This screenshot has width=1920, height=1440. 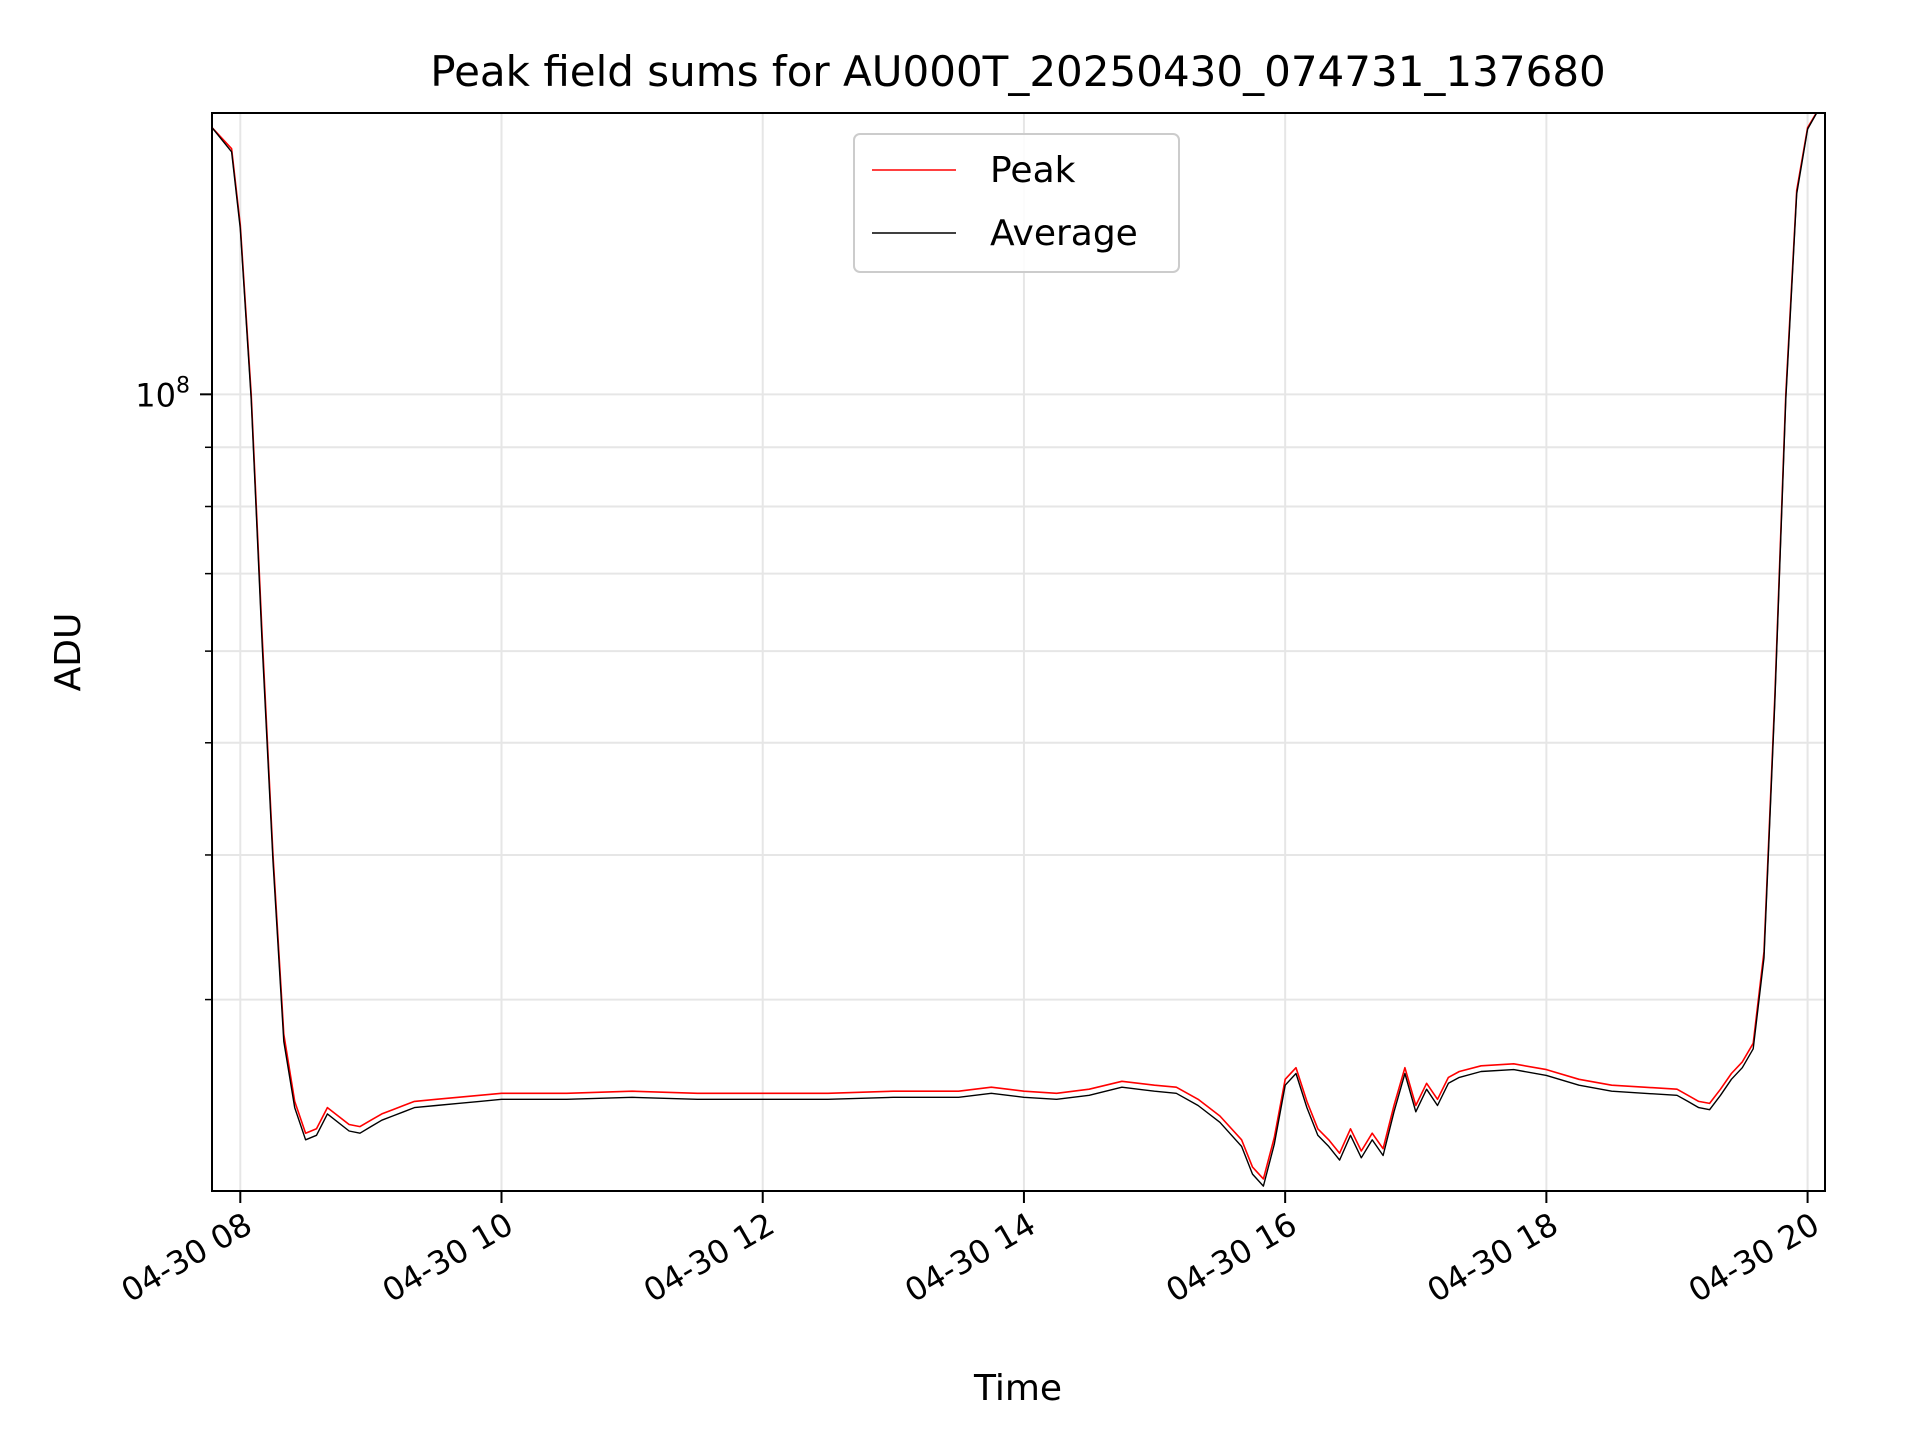 What do you see at coordinates (1033, 170) in the screenshot?
I see `legend-peak-label: Peak` at bounding box center [1033, 170].